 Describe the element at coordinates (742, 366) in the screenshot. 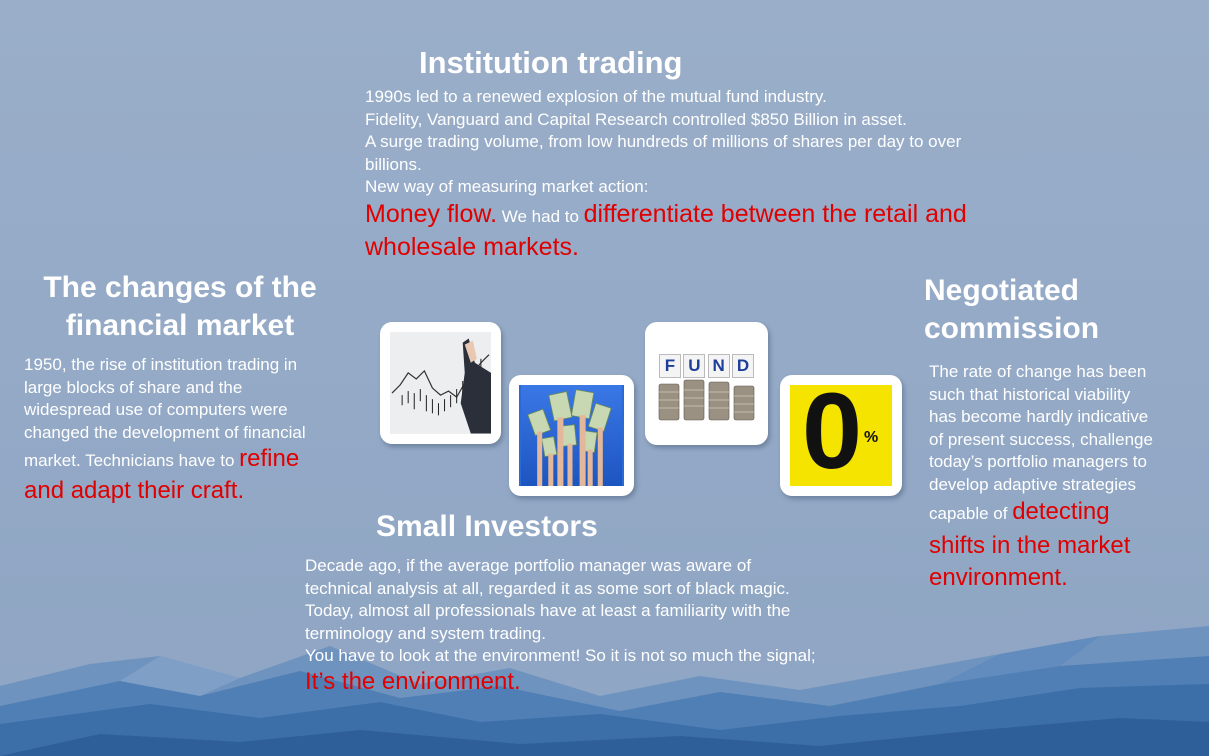

I see `fund-letter-d: D` at that location.